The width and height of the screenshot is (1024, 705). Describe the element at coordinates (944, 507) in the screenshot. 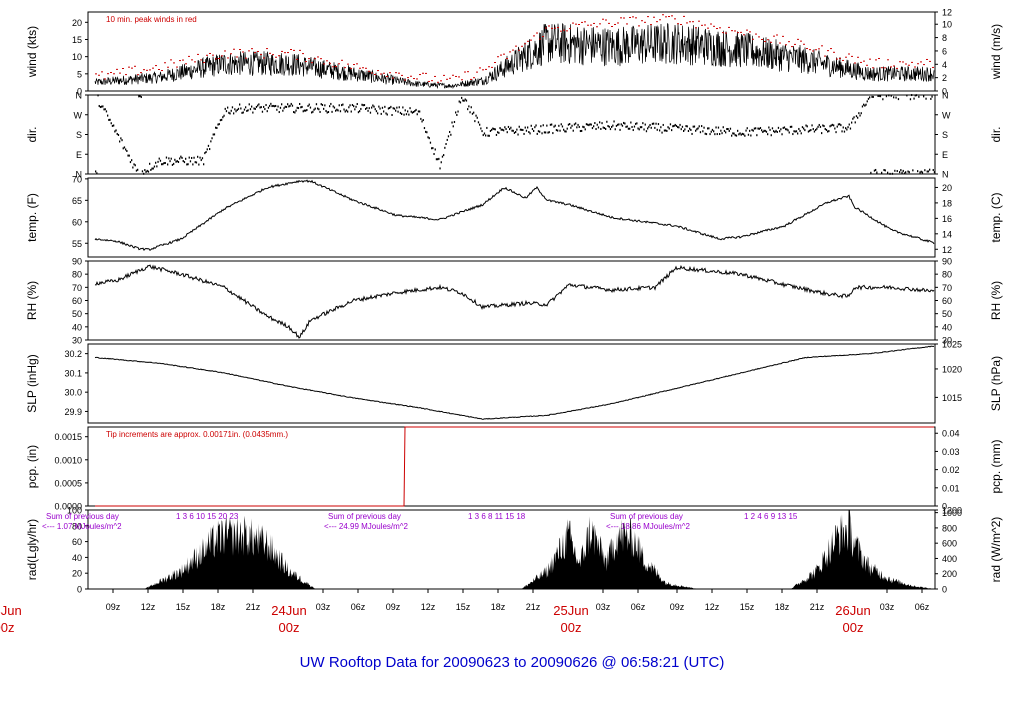

I see `y-tick-label-right: 0` at that location.